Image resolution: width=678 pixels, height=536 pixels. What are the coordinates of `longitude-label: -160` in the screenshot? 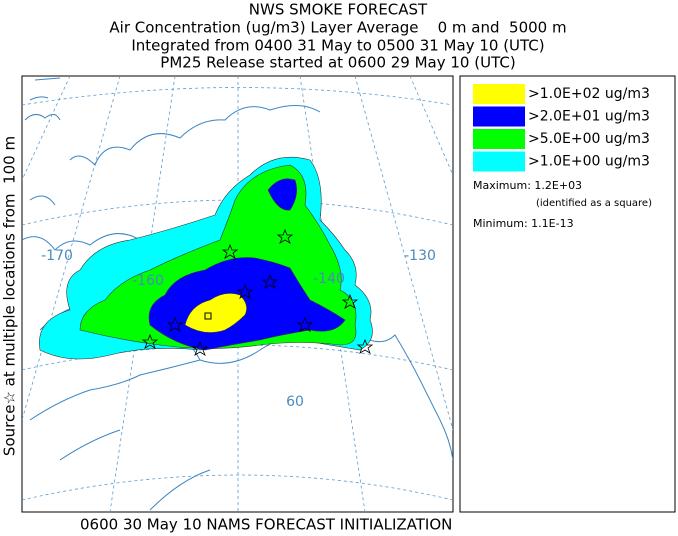 It's located at (148, 281).